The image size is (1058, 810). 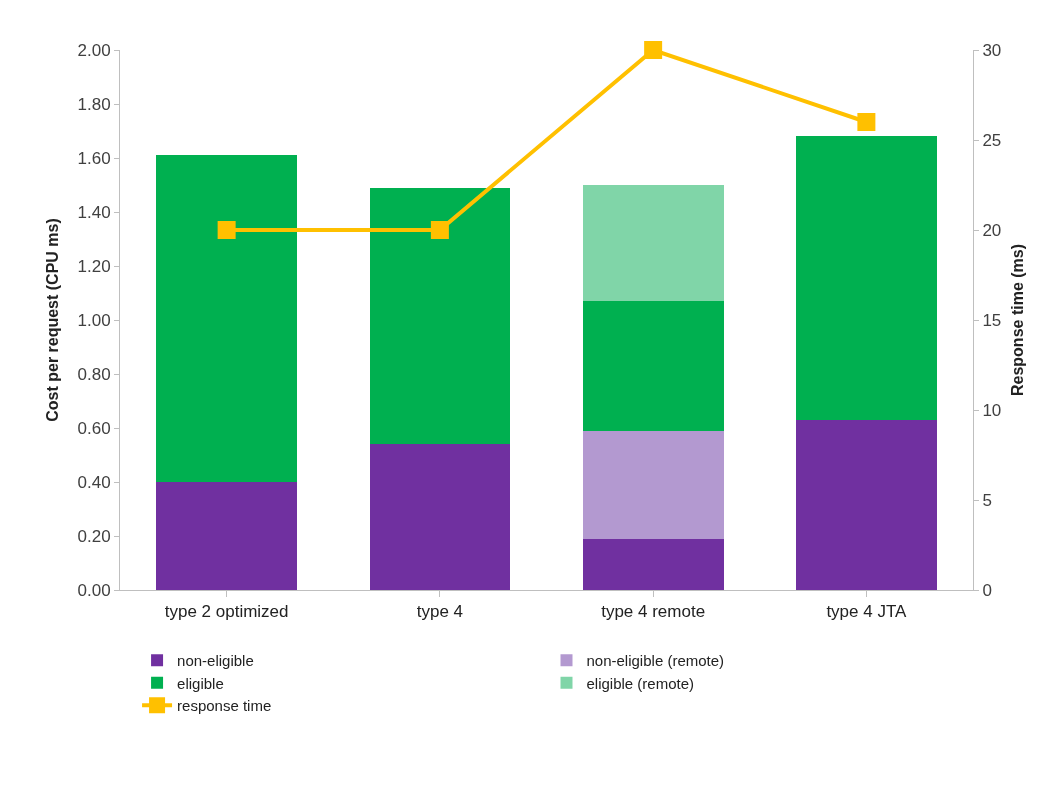 I want to click on y-tick-label: 0.40, so click(x=94, y=482).